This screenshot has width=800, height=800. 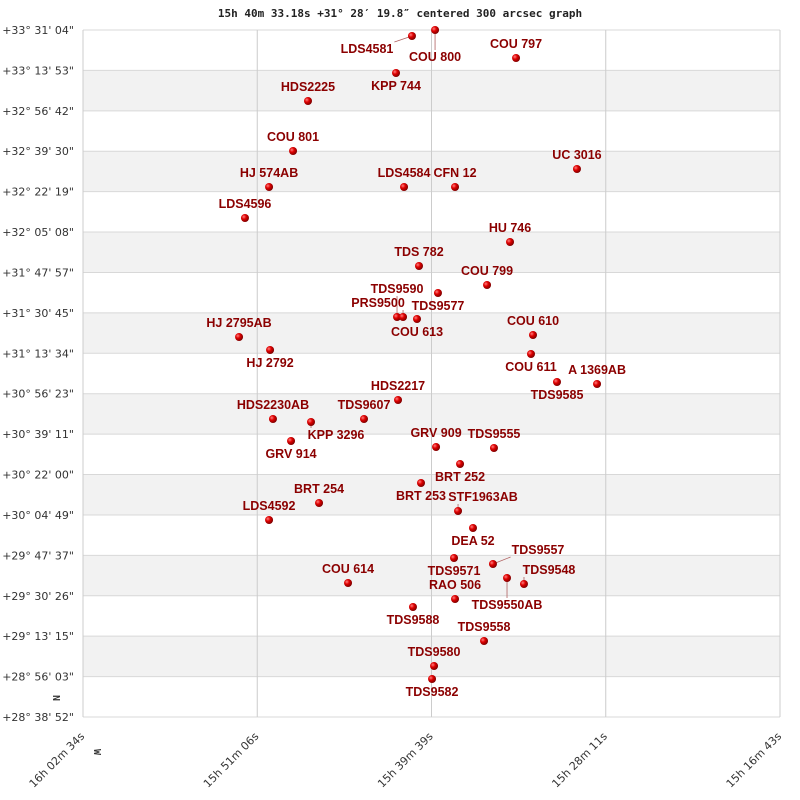 What do you see at coordinates (577, 161) in the screenshot?
I see `star-point: UC 3016` at bounding box center [577, 161].